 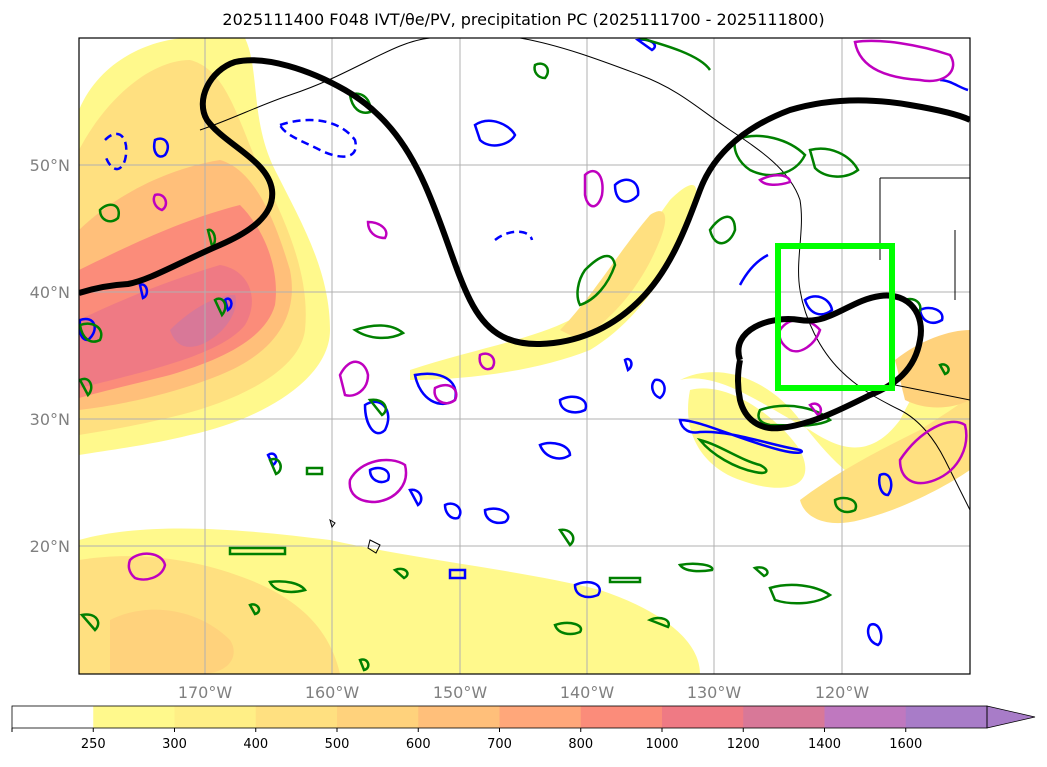 What do you see at coordinates (842, 692) in the screenshot?
I see `lon-label-120w: 120°W` at bounding box center [842, 692].